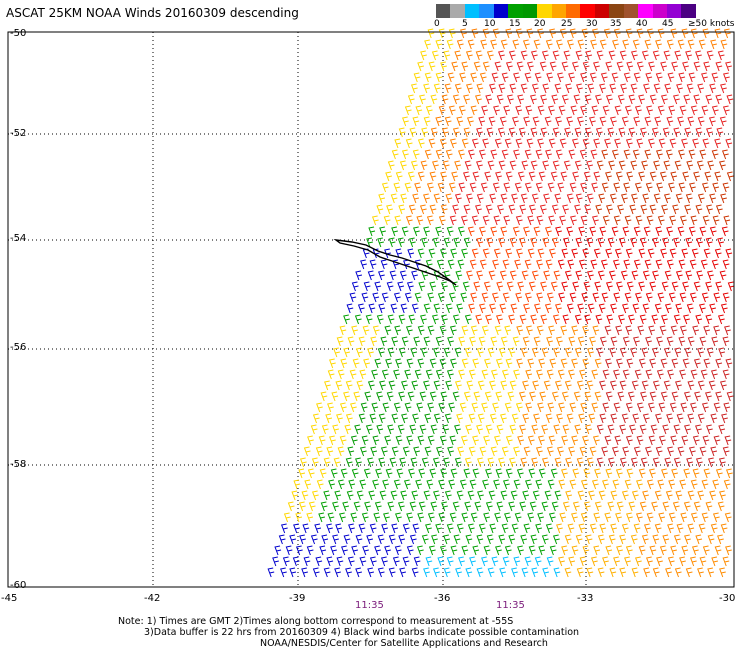  I want to click on legend-swatch, so click(486, 11).